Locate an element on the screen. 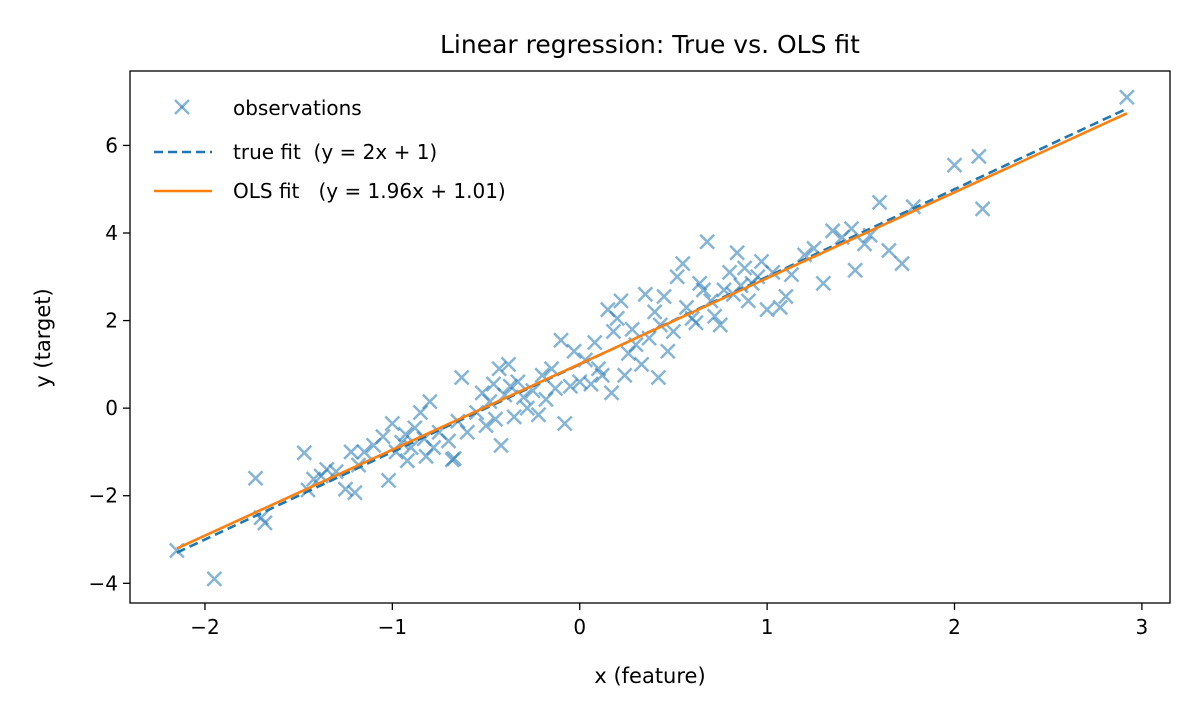 This screenshot has width=1200, height=720. x-tick-label: 3 is located at coordinates (1142, 627).